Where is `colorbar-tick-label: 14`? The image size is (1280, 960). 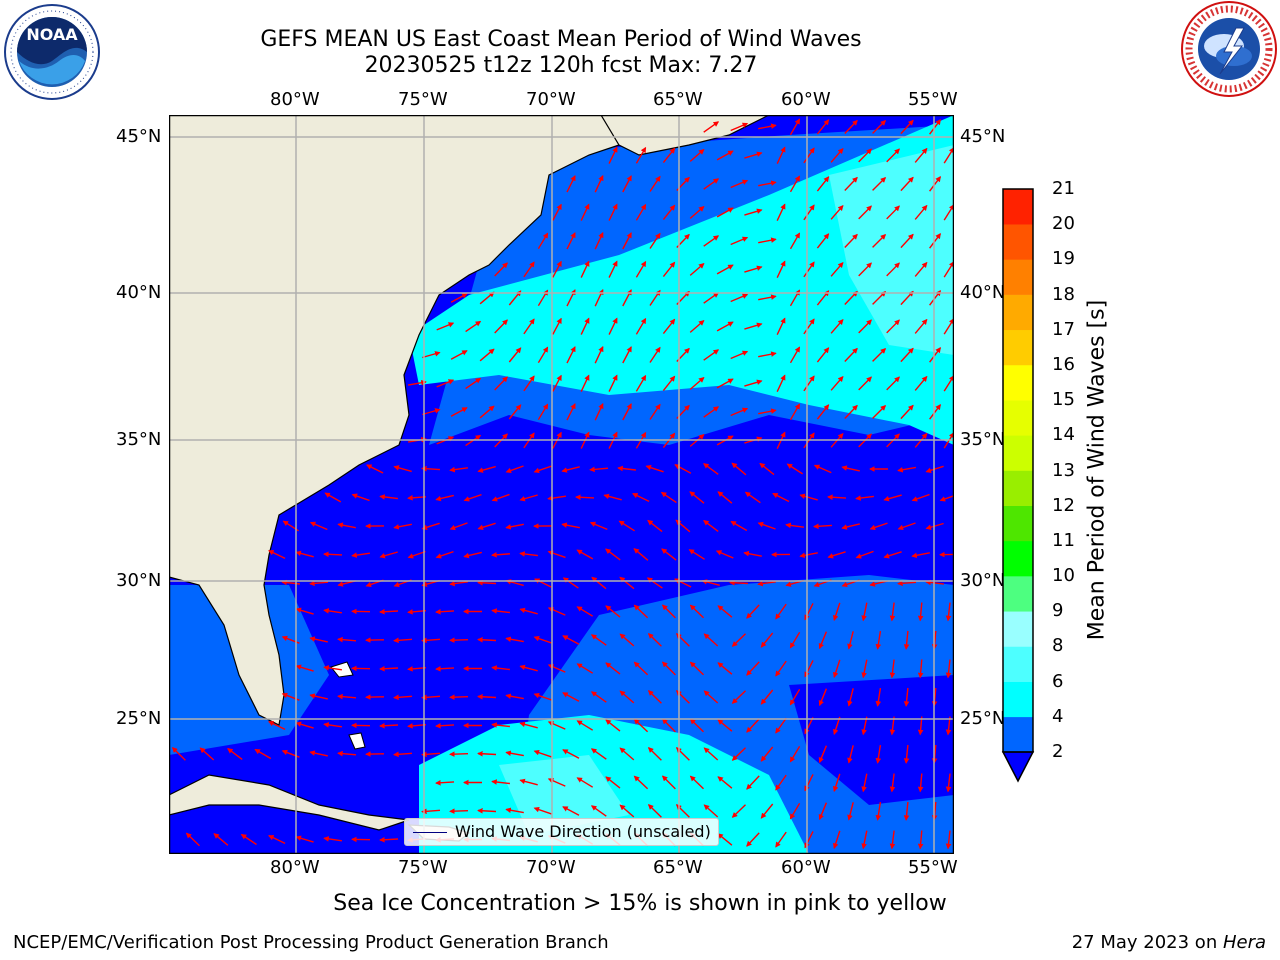 colorbar-tick-label: 14 is located at coordinates (1063, 435).